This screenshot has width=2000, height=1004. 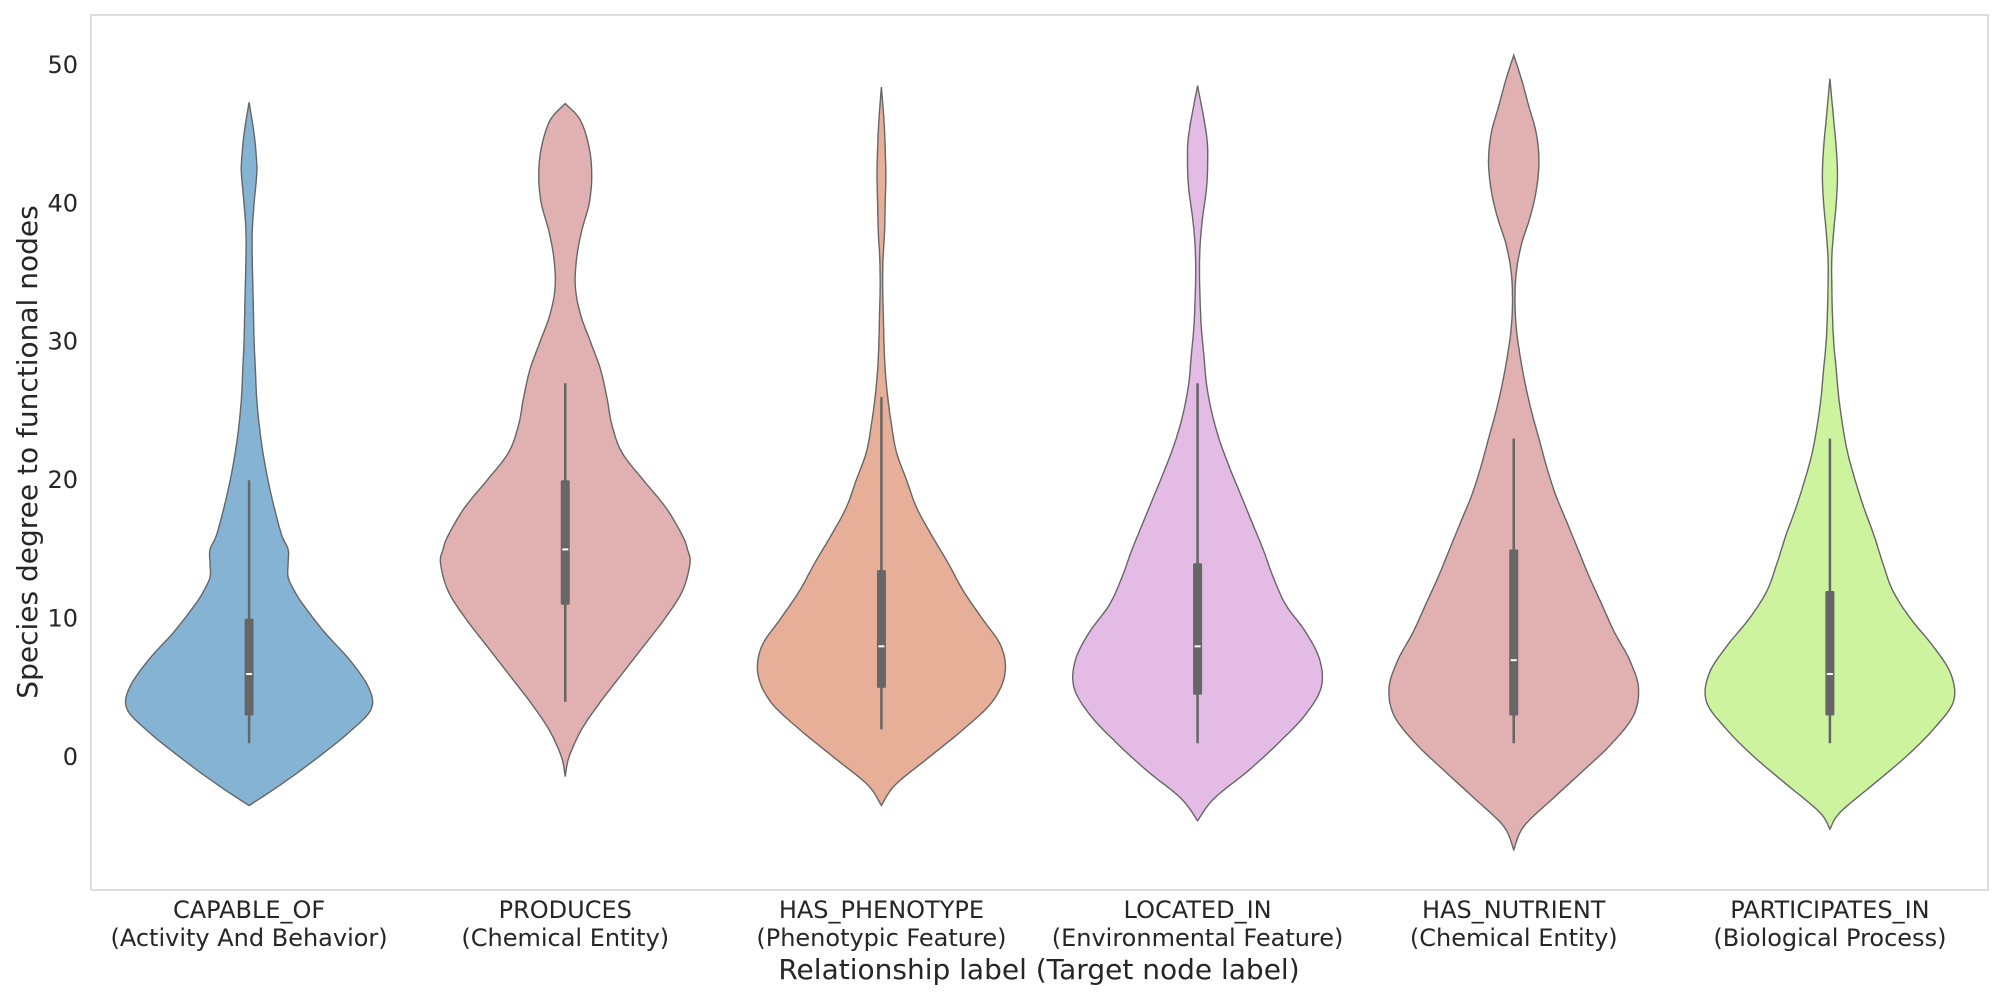 What do you see at coordinates (62, 65) in the screenshot?
I see `y-tick-label: 50` at bounding box center [62, 65].